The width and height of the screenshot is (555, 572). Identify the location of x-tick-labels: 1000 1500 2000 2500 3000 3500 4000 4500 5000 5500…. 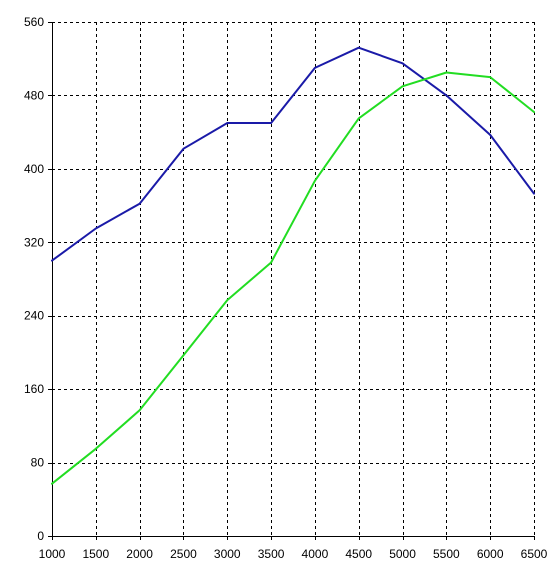
(293, 554).